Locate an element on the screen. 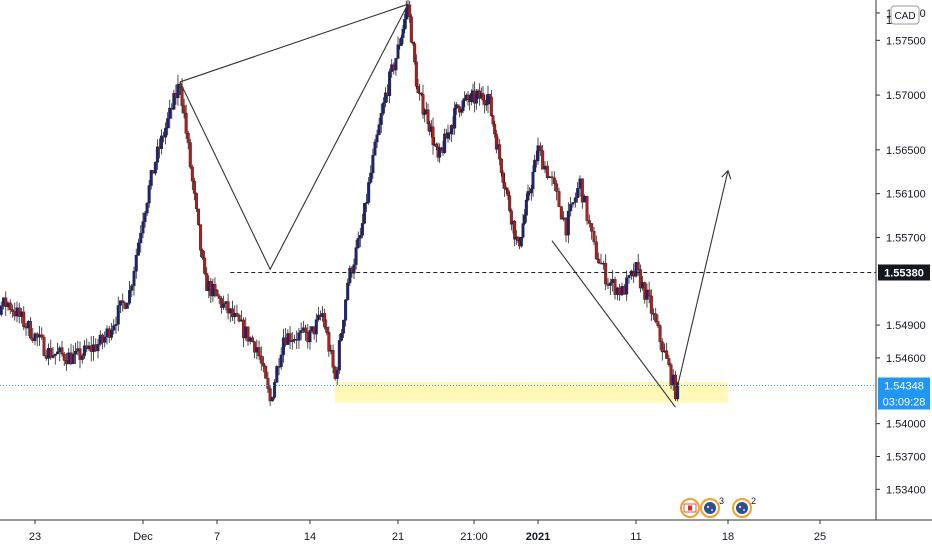 This screenshot has height=555, width=932. moon-icon-crater is located at coordinates (740, 507).